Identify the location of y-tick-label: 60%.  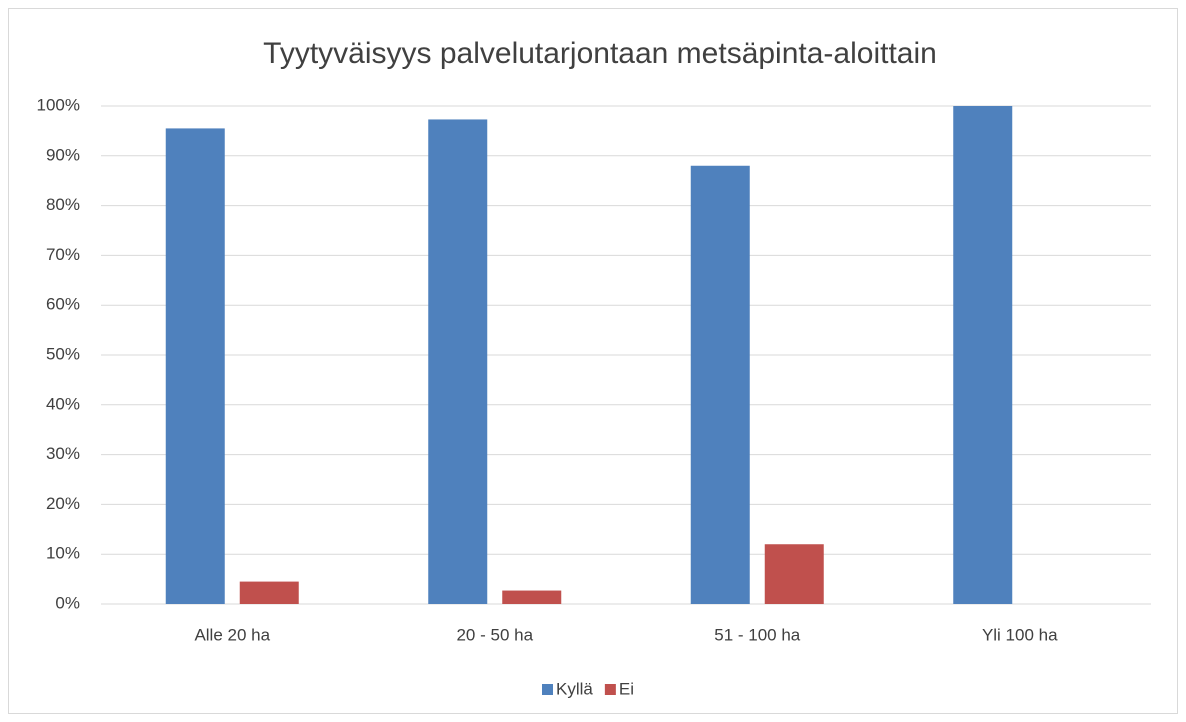
(63, 304).